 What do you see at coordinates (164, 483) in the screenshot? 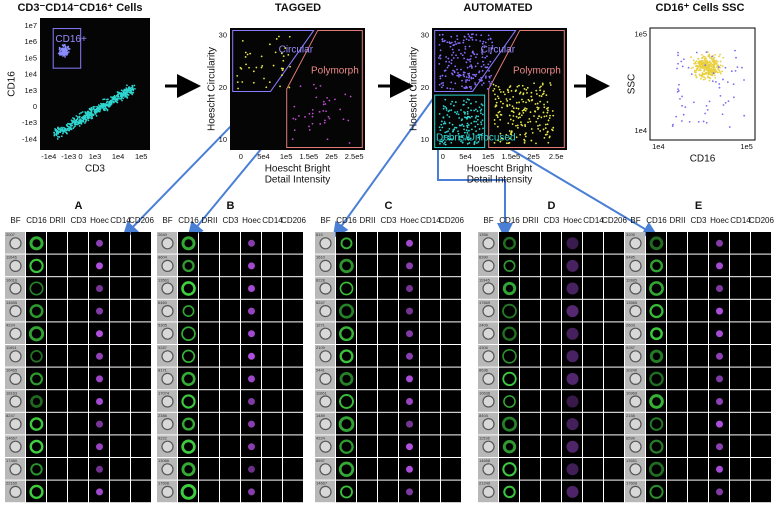
I see `event-id: 17606` at bounding box center [164, 483].